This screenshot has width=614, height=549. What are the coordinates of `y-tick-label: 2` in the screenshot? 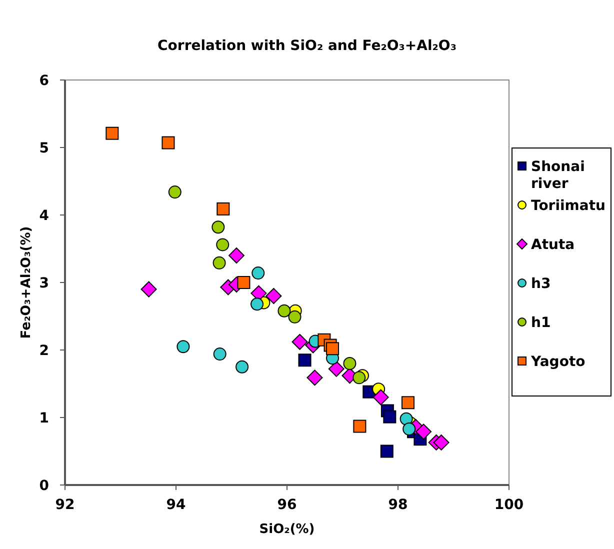 It's located at (44, 351).